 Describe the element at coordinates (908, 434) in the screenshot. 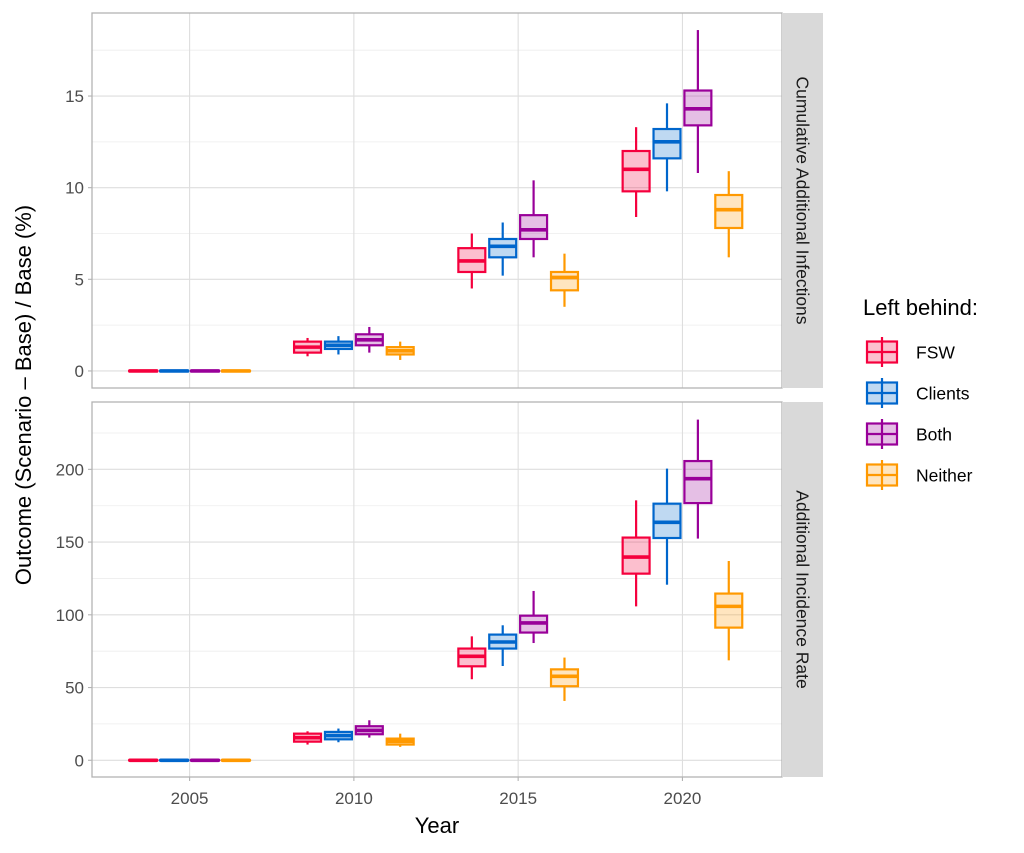

I see `legend-entry-both: Both` at that location.